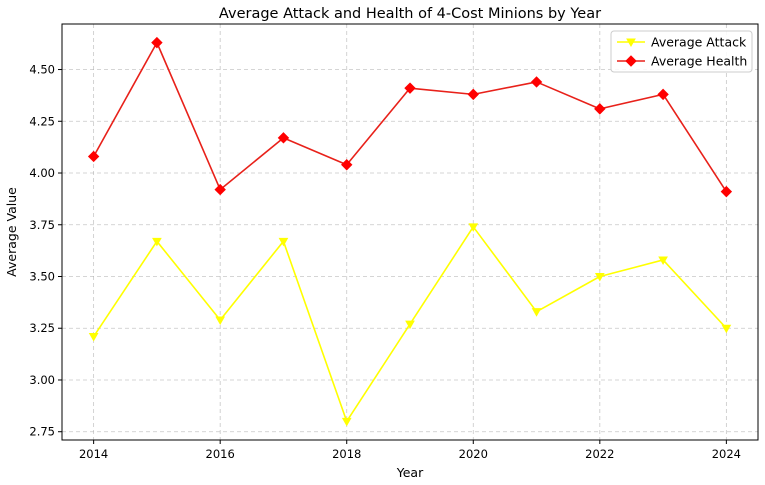  Describe the element at coordinates (631, 61) in the screenshot. I see `legend-marker-average-health` at that location.